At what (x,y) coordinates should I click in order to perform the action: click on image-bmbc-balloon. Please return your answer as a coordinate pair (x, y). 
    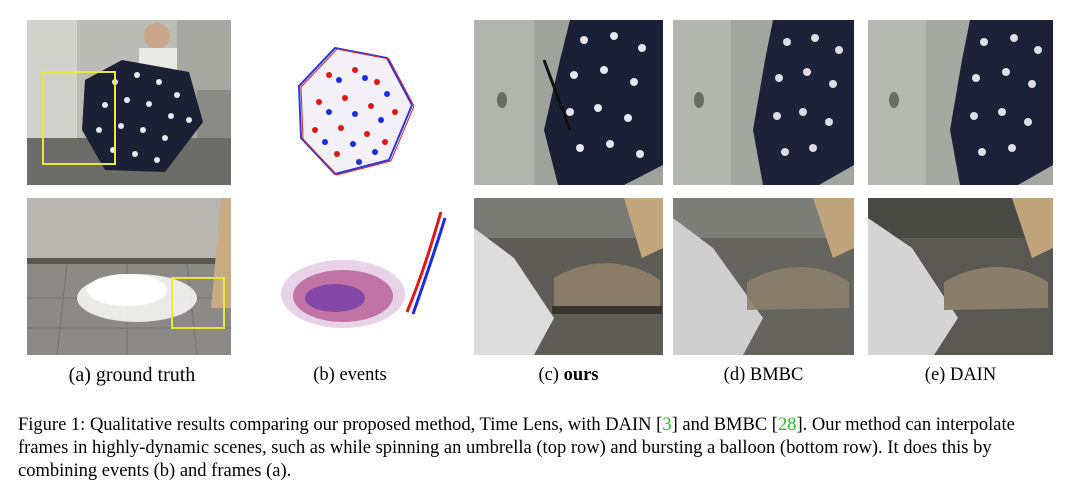
    Looking at the image, I should click on (763, 276).